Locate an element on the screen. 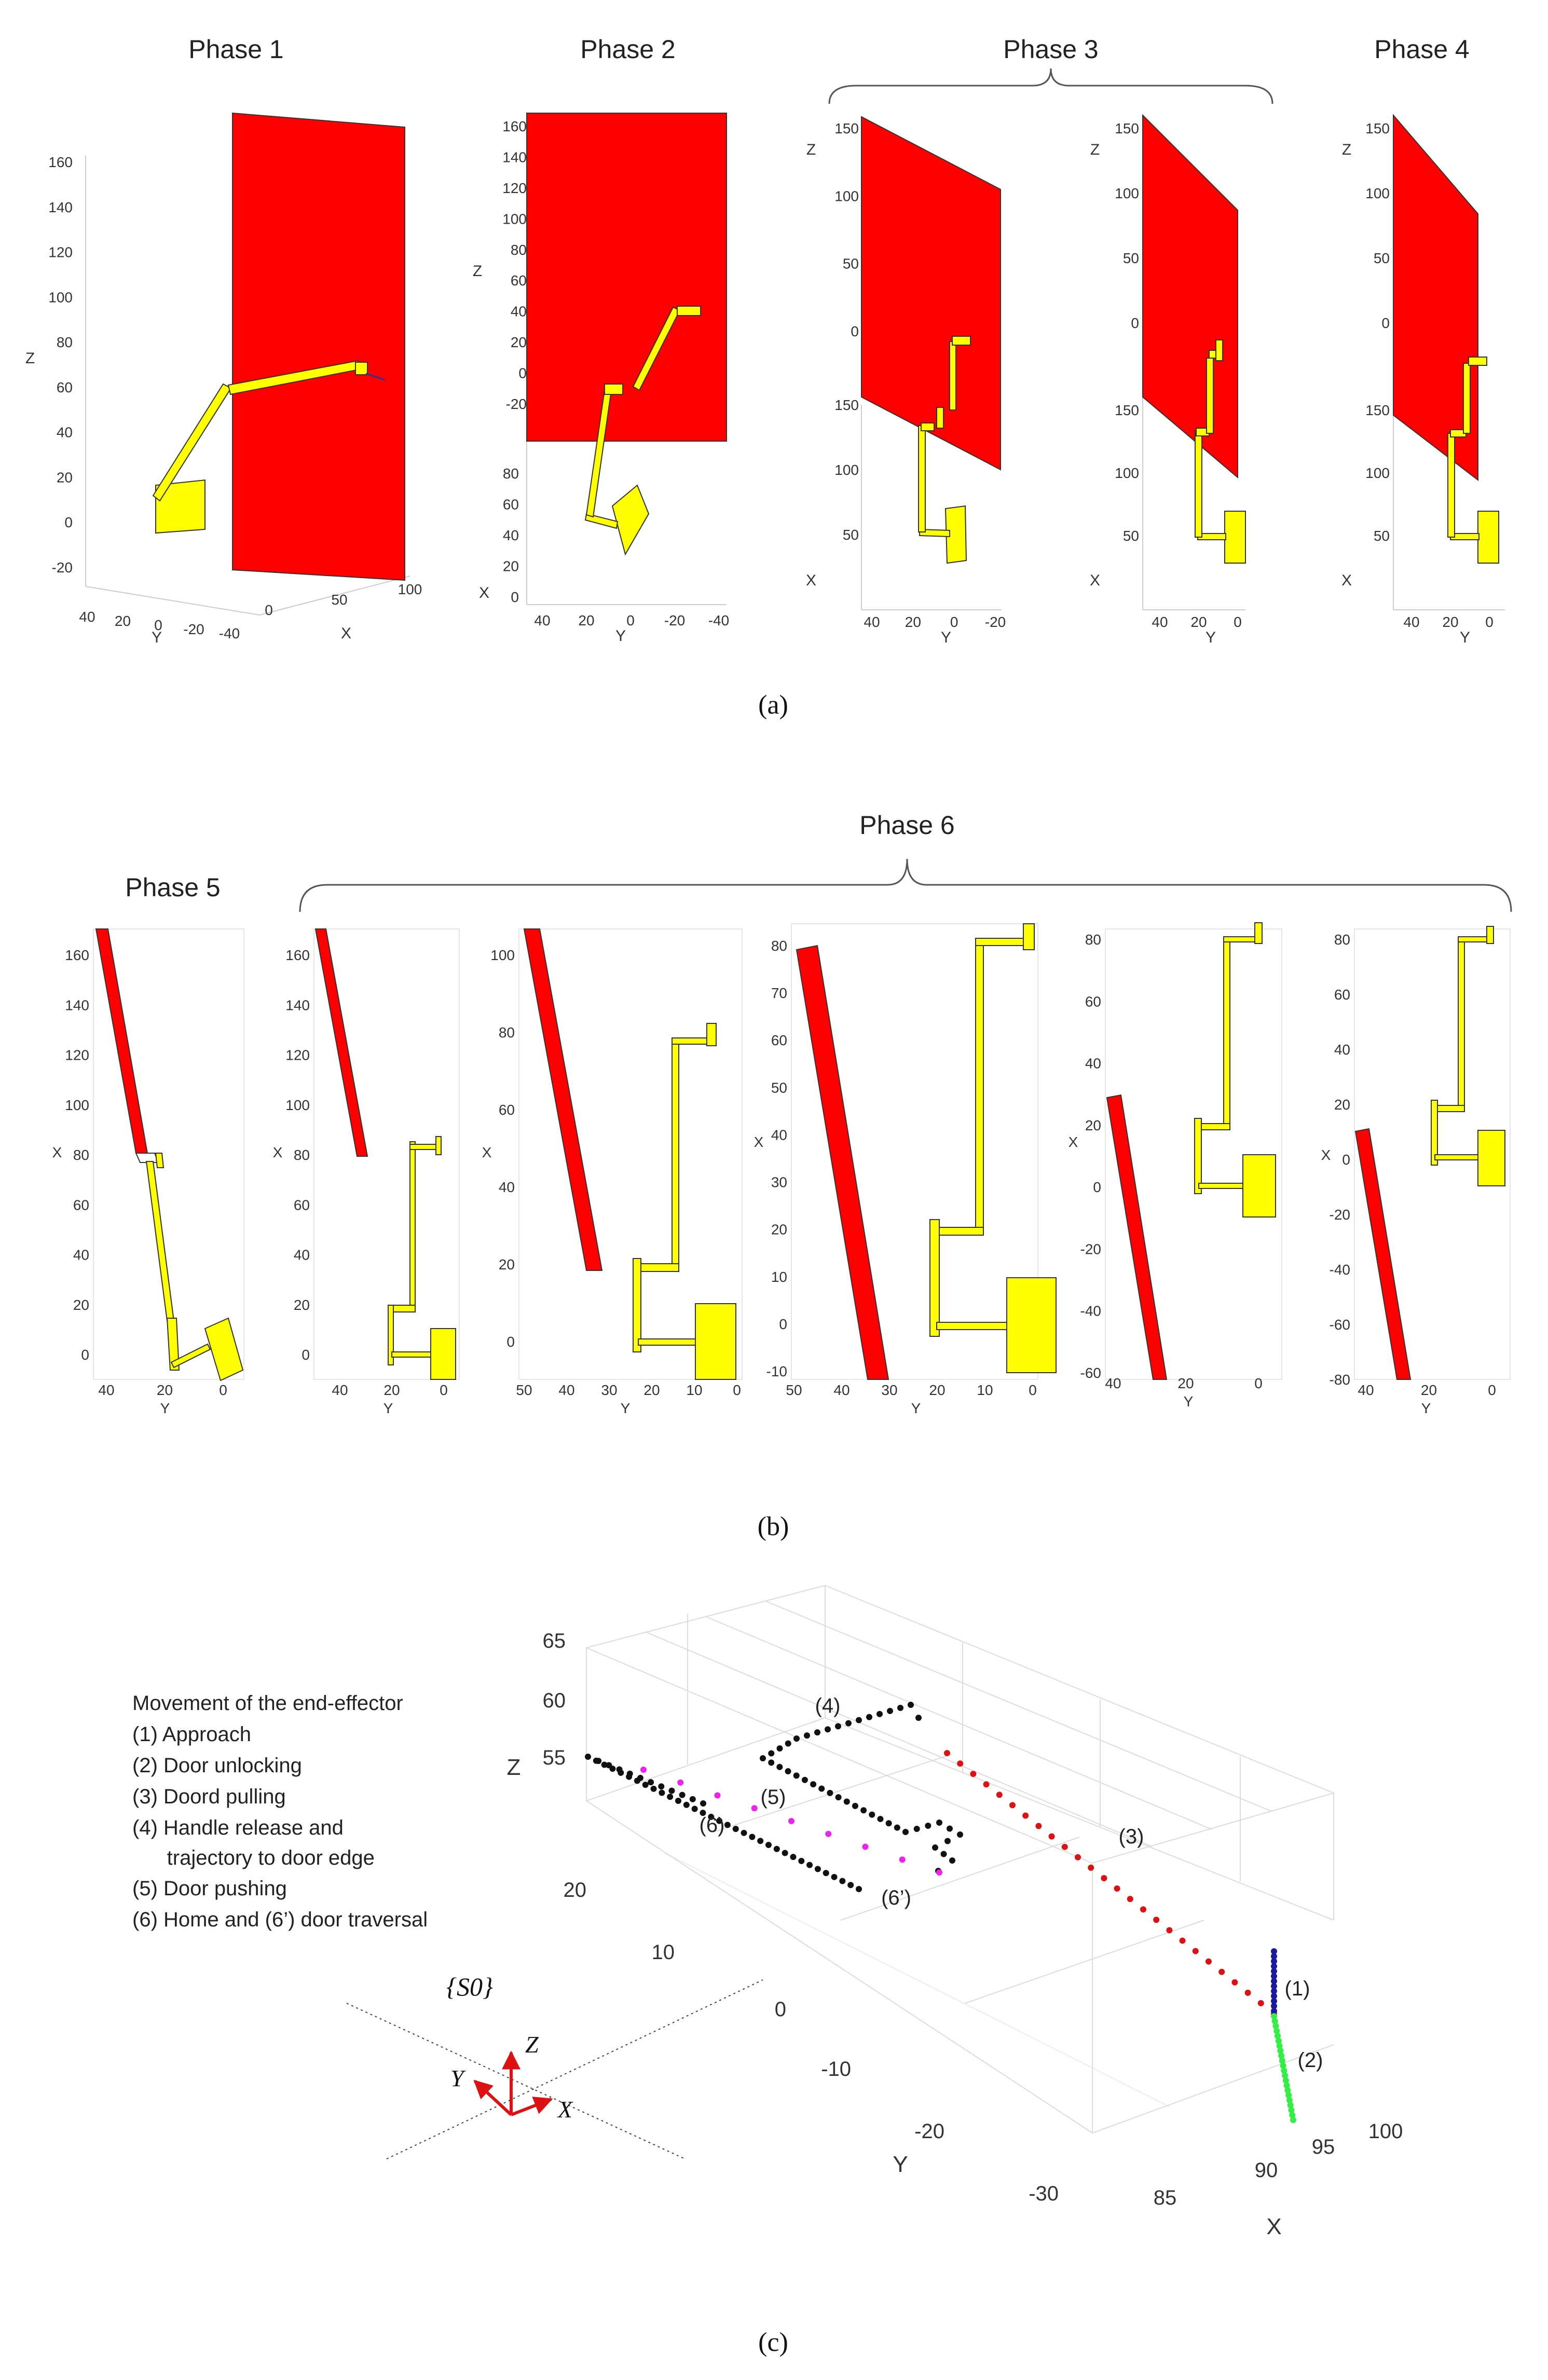 This screenshot has width=1548, height=2380. b6-y-tick: 20 is located at coordinates (1429, 1390).